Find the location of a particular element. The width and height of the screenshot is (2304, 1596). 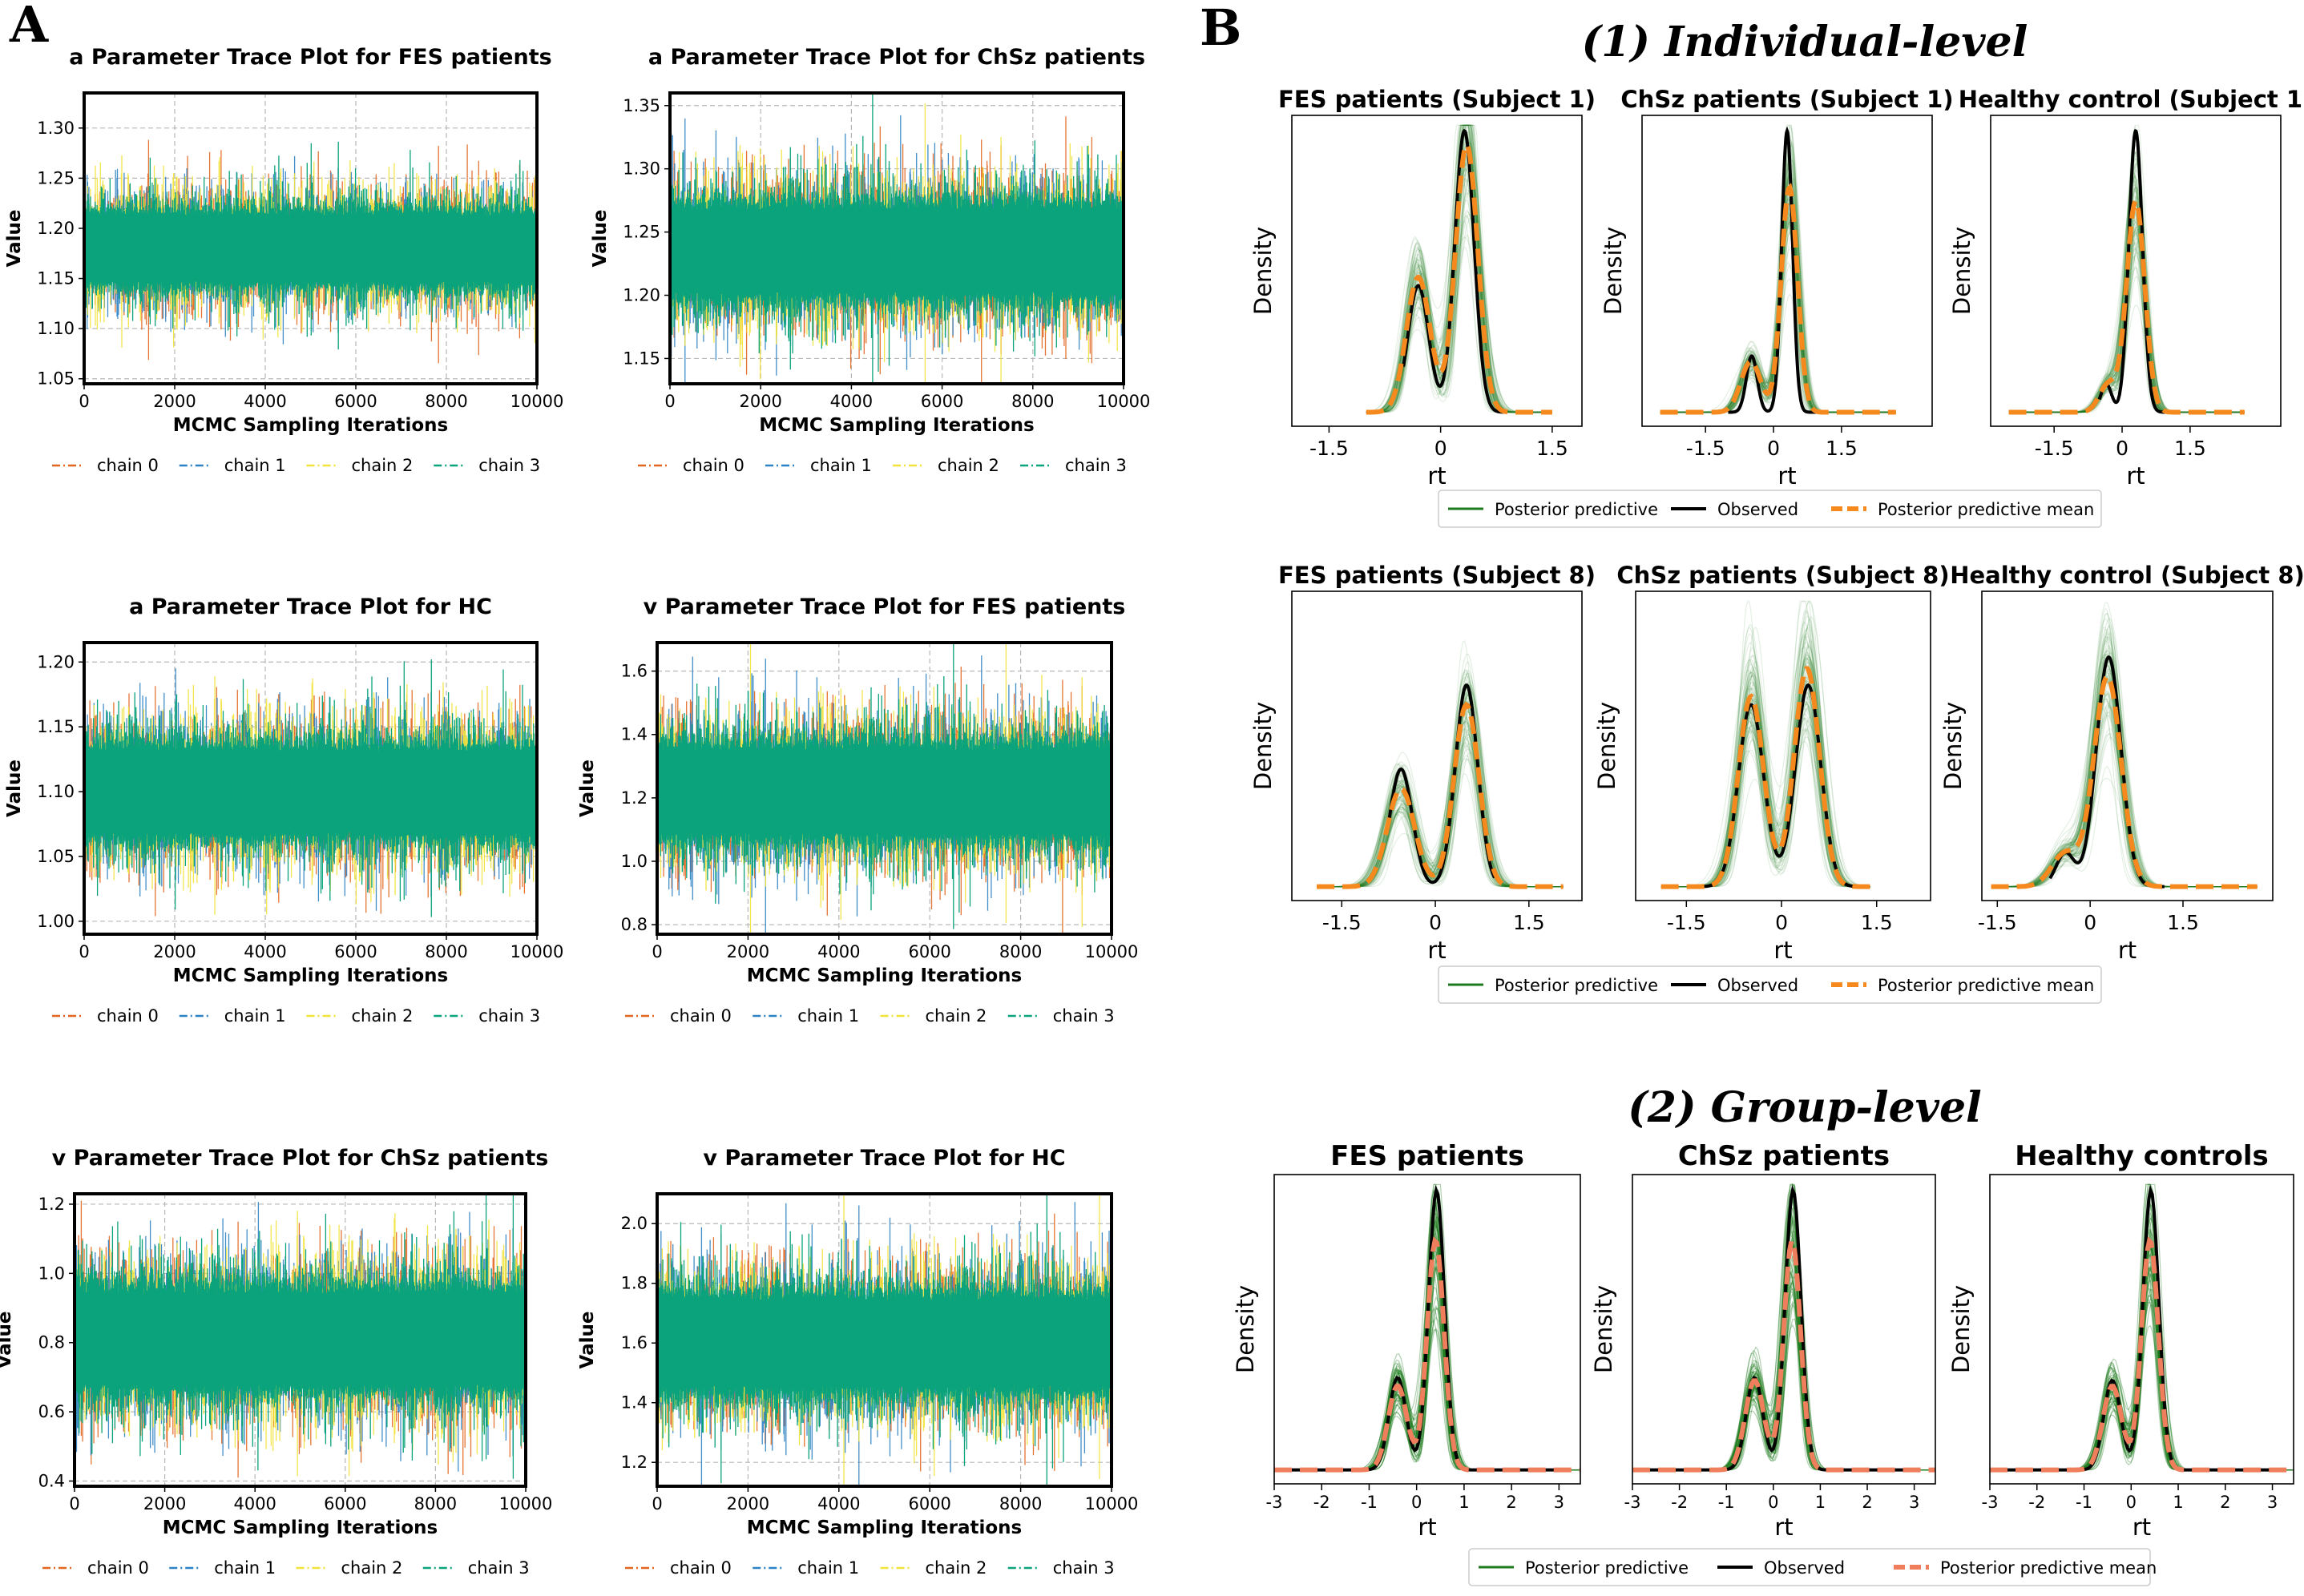

y-tick-label: 1.4 is located at coordinates (634, 734).